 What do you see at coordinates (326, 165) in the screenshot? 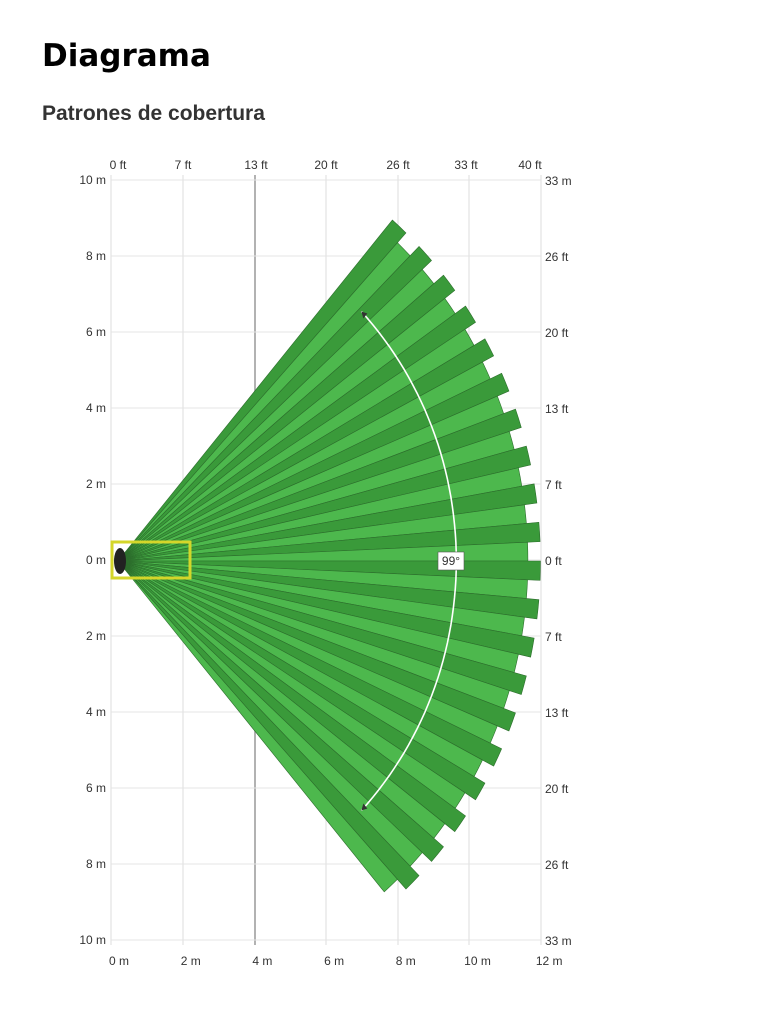
I see `top-label: 20 ft` at bounding box center [326, 165].